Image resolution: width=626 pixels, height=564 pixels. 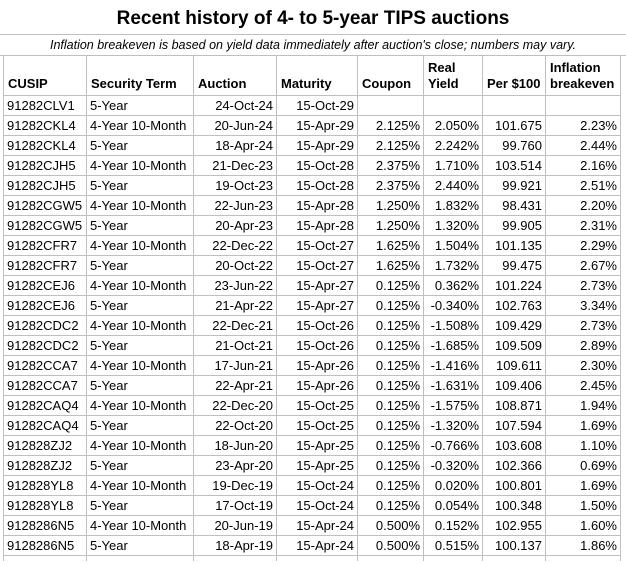 I want to click on cell: 109.406, so click(x=514, y=385).